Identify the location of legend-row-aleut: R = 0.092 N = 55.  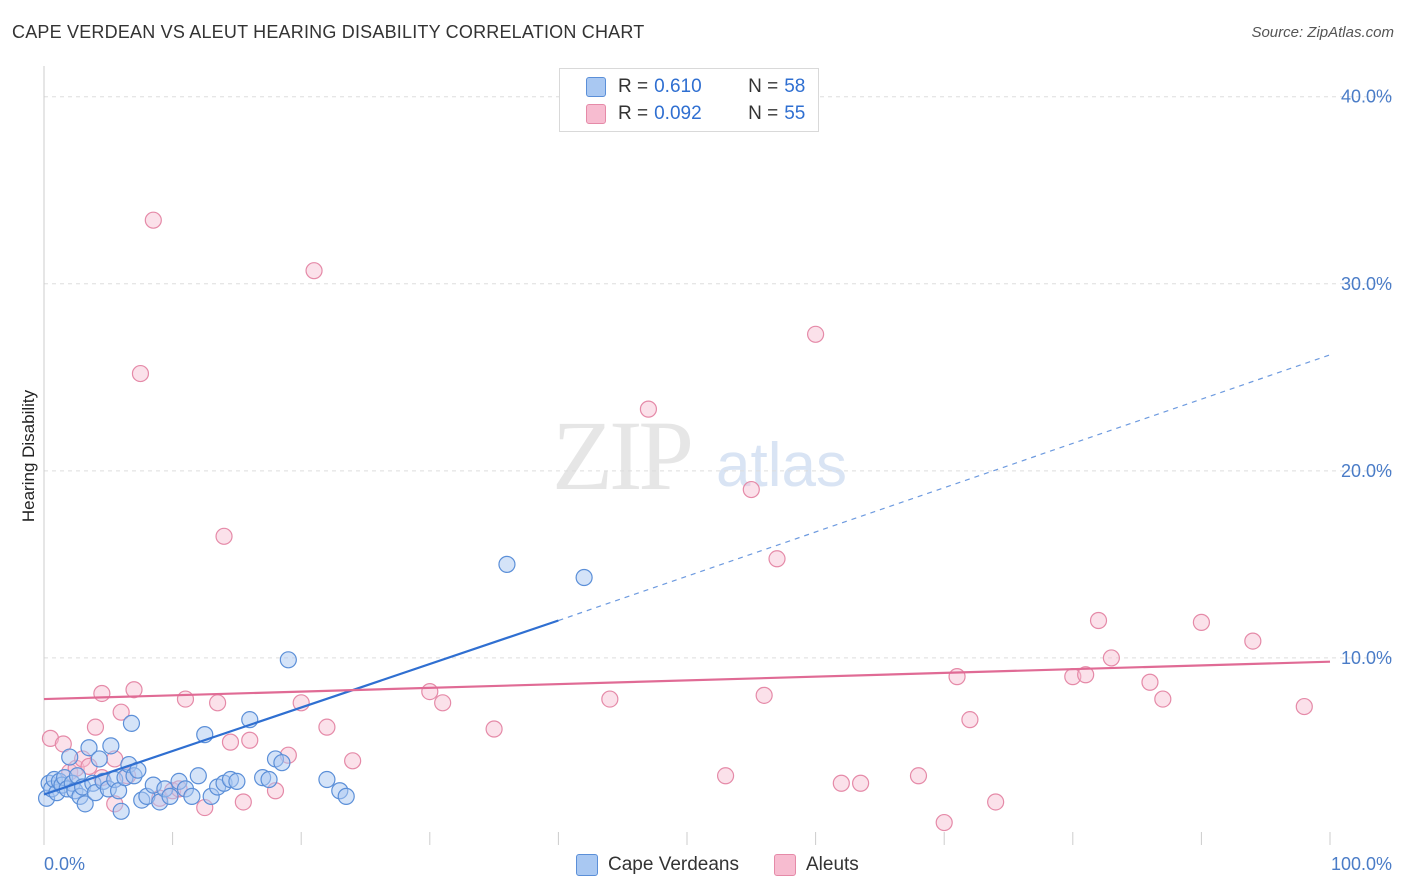
(695, 114).